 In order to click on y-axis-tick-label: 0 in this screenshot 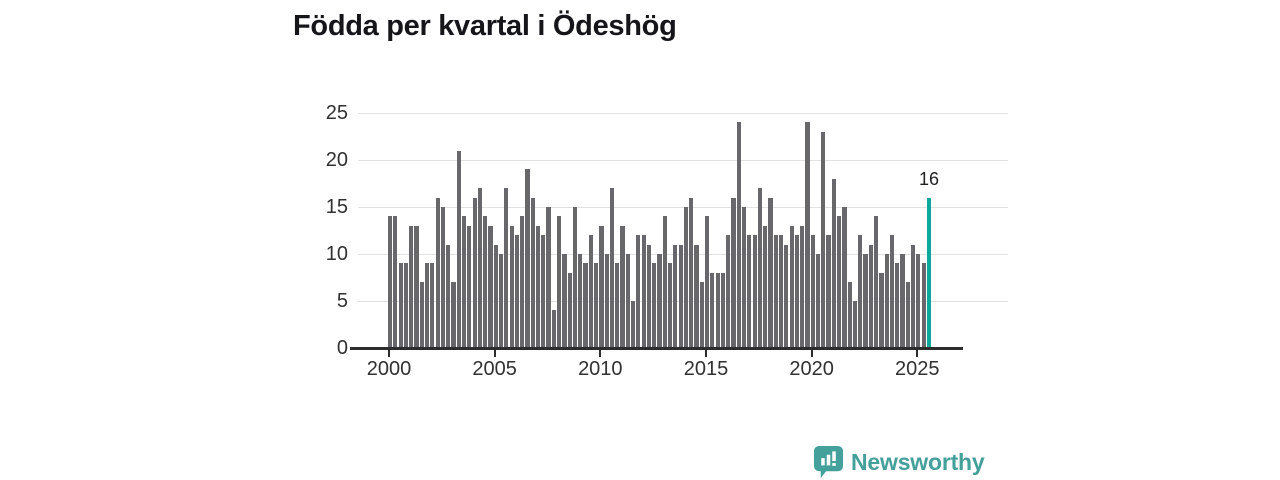, I will do `click(342, 348)`.